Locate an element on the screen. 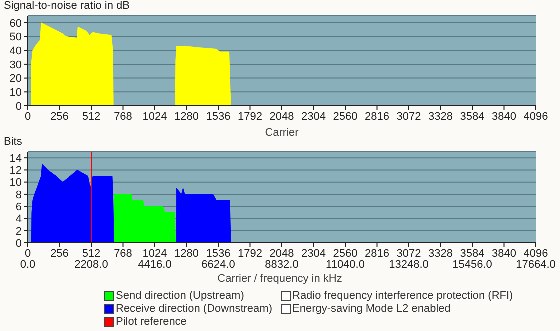 This screenshot has width=560, height=331. y-tick-label: 50 is located at coordinates (16, 38).